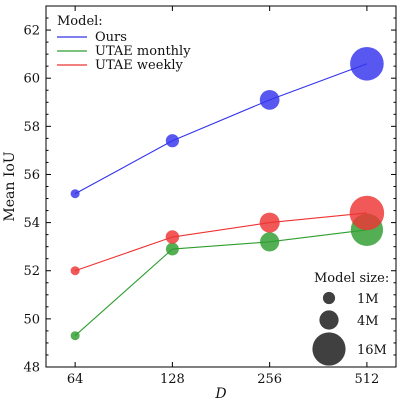 This screenshot has width=407, height=407. I want to click on legend-title: Model:, so click(80, 21).